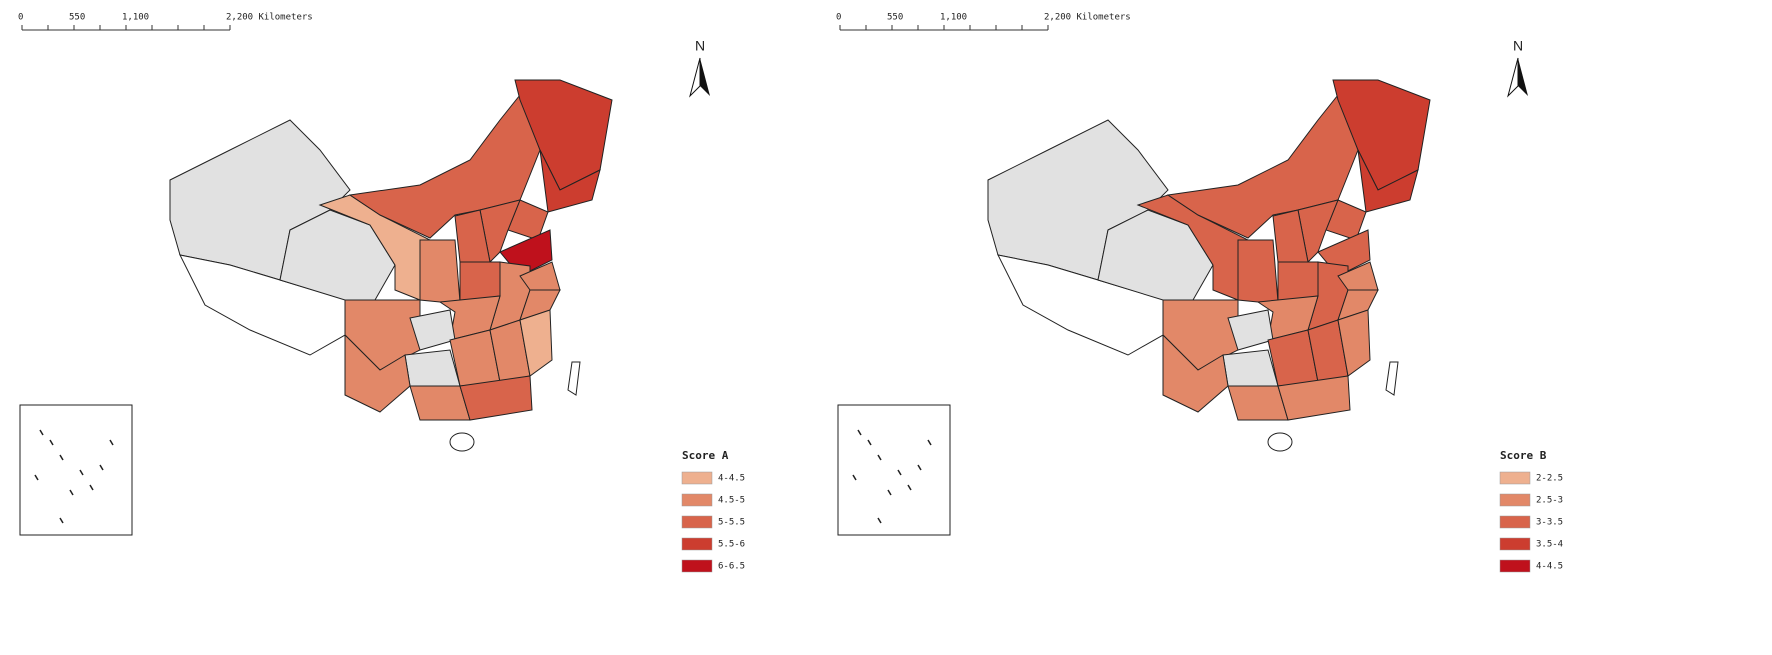  What do you see at coordinates (731, 523) in the screenshot?
I see `legend-label: 5-5.5` at bounding box center [731, 523].